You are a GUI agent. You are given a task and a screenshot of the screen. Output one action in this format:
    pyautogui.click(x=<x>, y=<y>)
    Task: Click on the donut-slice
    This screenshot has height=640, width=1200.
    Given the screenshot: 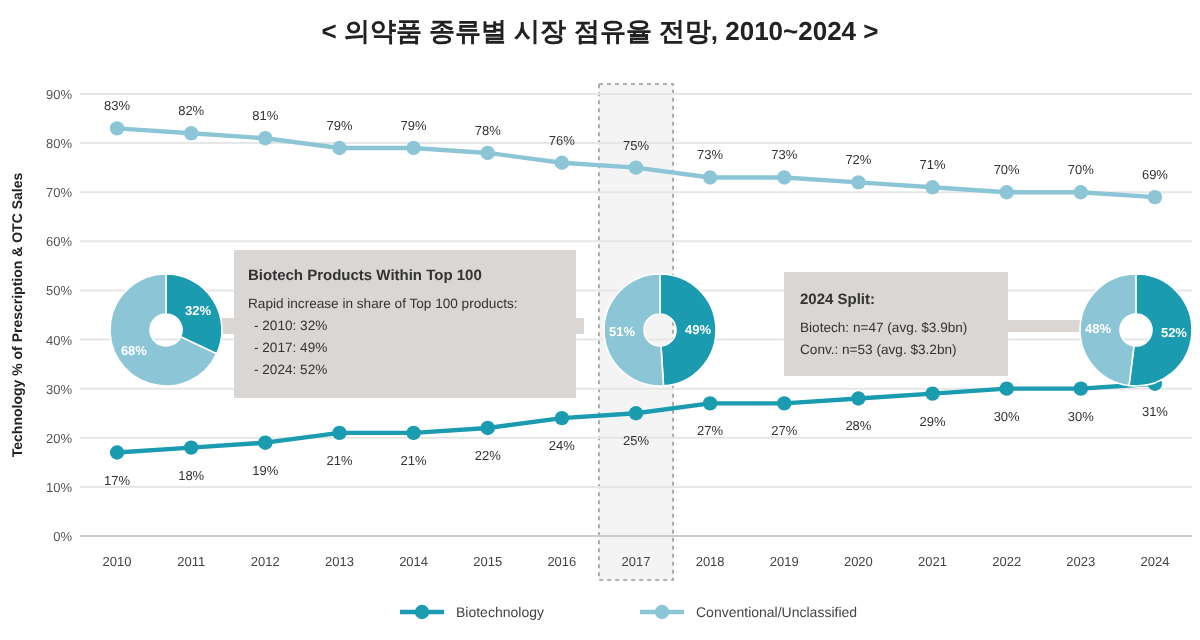 What is the action you would take?
    pyautogui.click(x=163, y=330)
    